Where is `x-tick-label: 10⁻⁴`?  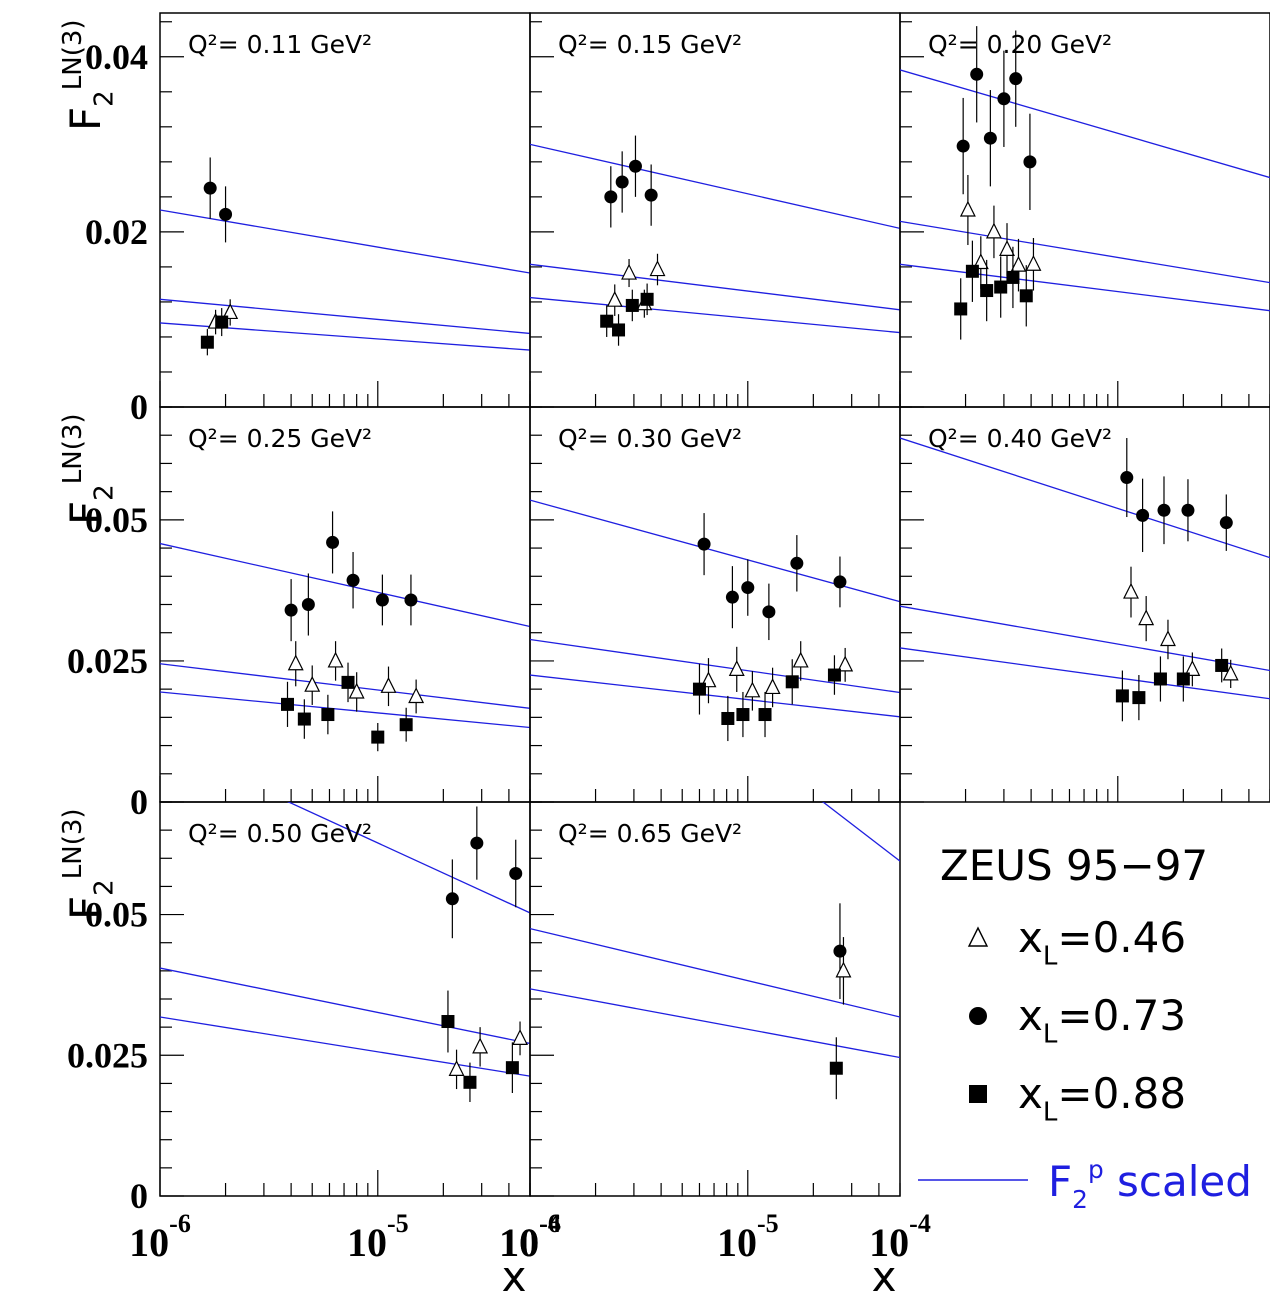
x-tick-label: 10⁻⁴ is located at coordinates (900, 1237).